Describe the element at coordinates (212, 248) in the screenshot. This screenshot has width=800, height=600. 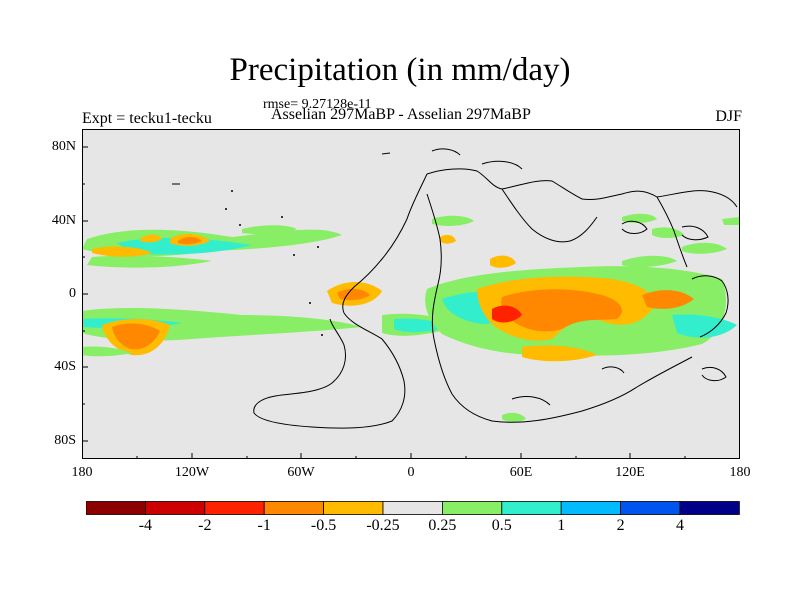
I see `pacific-north-anomaly` at that location.